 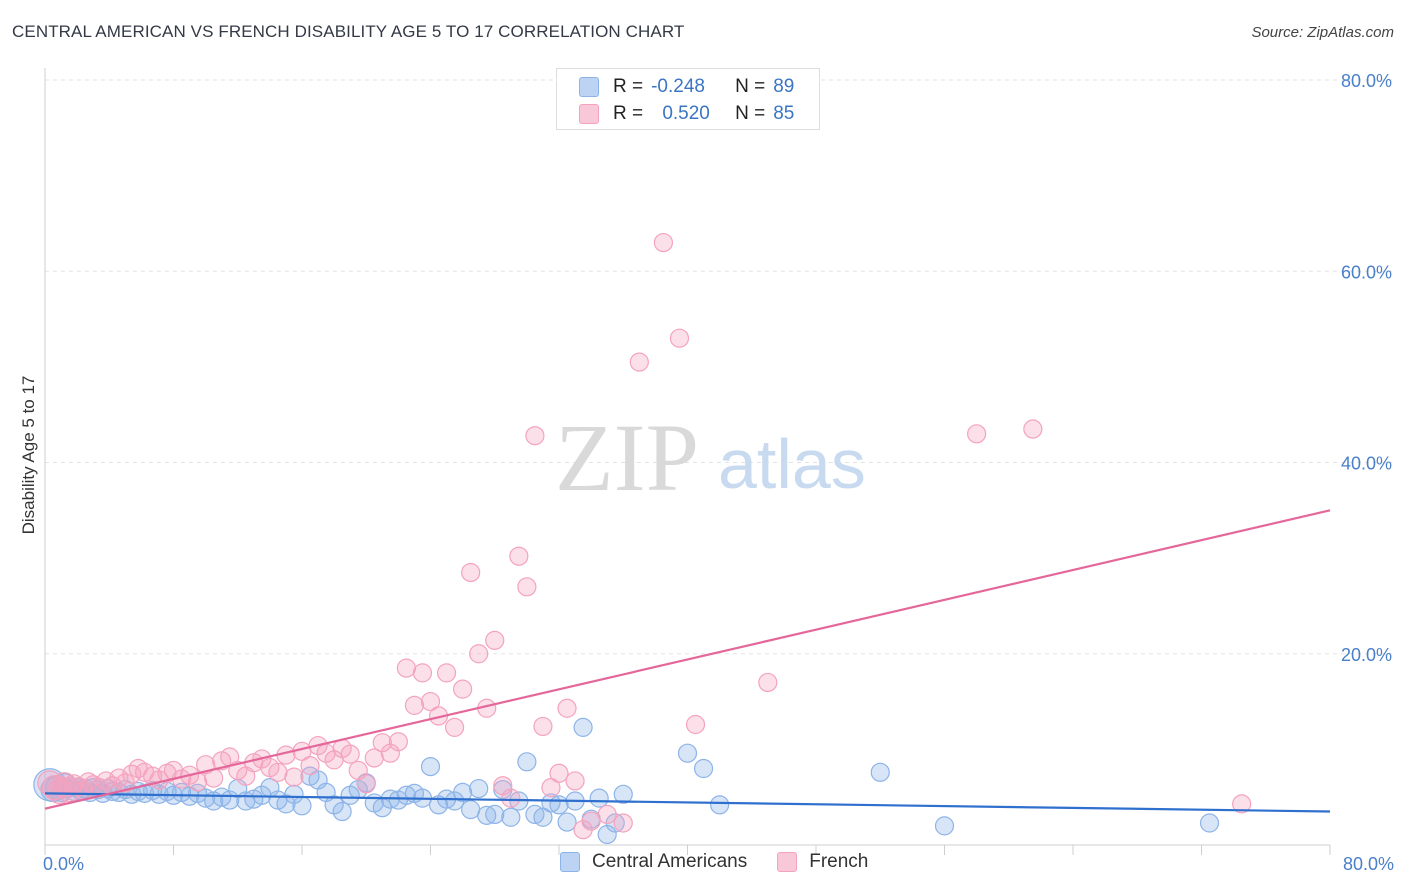 I want to click on x-tick-label: 0.0%, so click(x=63, y=864).